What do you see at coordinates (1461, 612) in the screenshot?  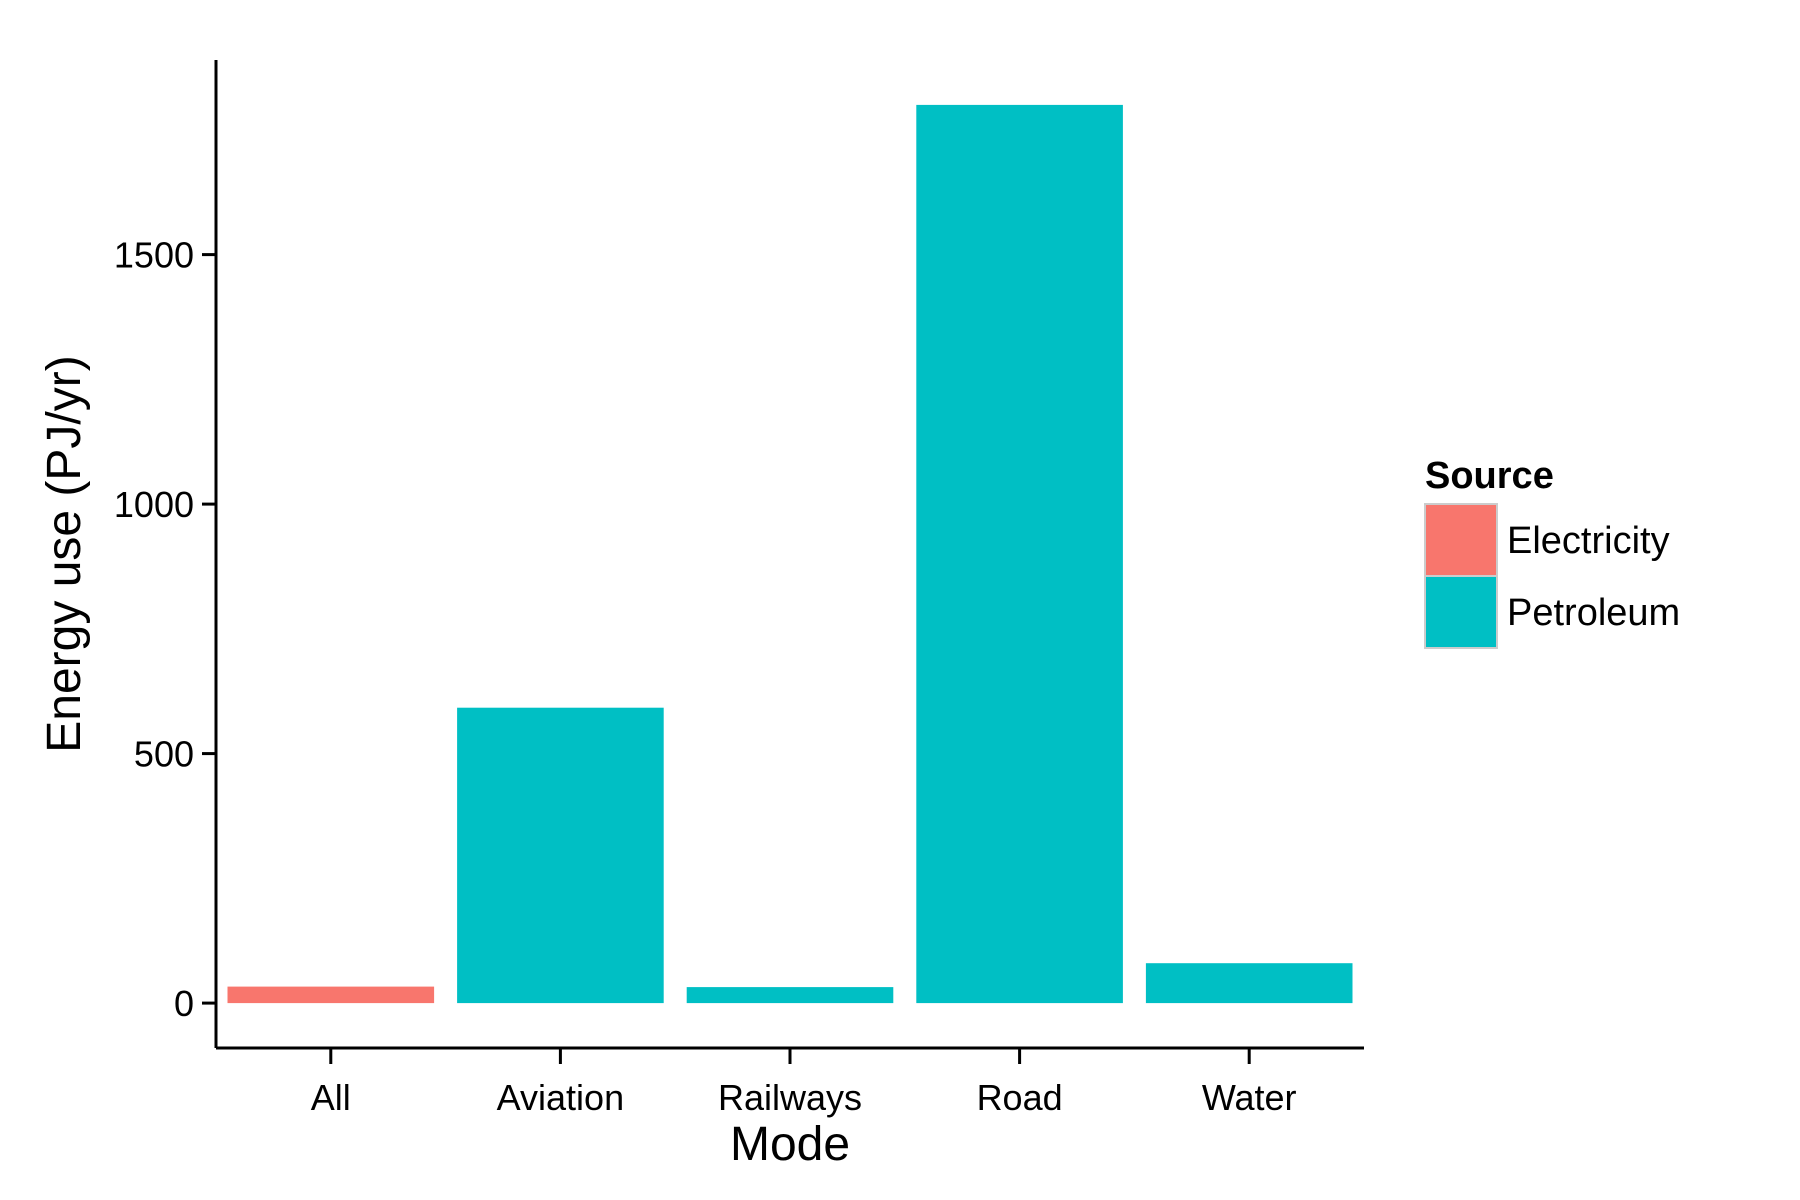 I see `legend-key-petroleum` at bounding box center [1461, 612].